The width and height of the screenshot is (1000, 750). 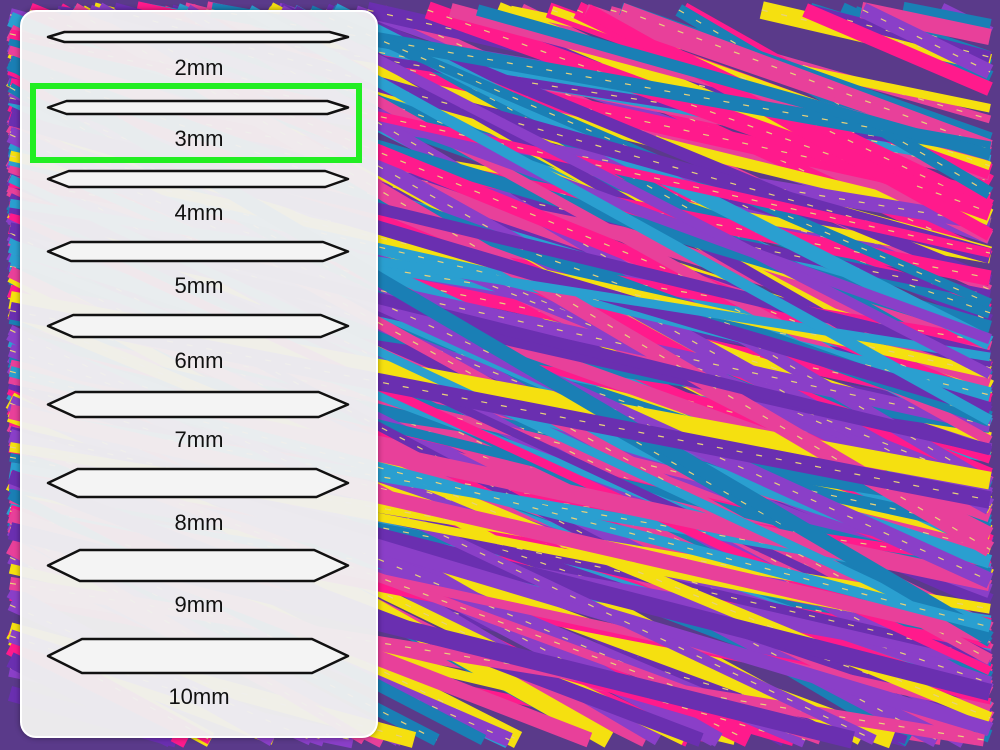 I want to click on needle-3mm-shape, so click(x=198, y=107).